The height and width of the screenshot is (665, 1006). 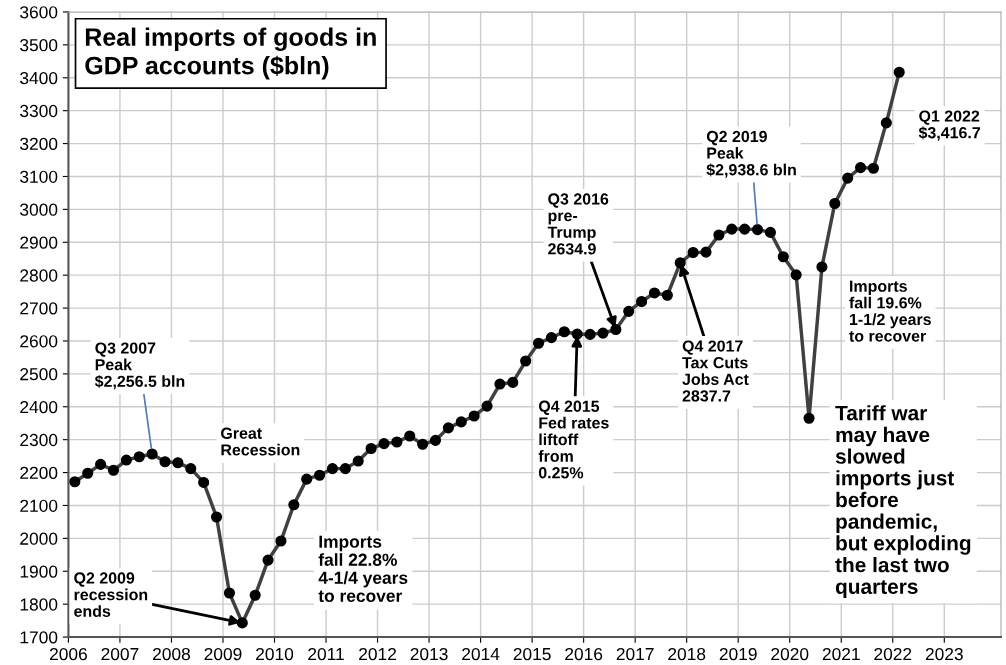 What do you see at coordinates (39, 209) in the screenshot?
I see `y-tick-label: 3000` at bounding box center [39, 209].